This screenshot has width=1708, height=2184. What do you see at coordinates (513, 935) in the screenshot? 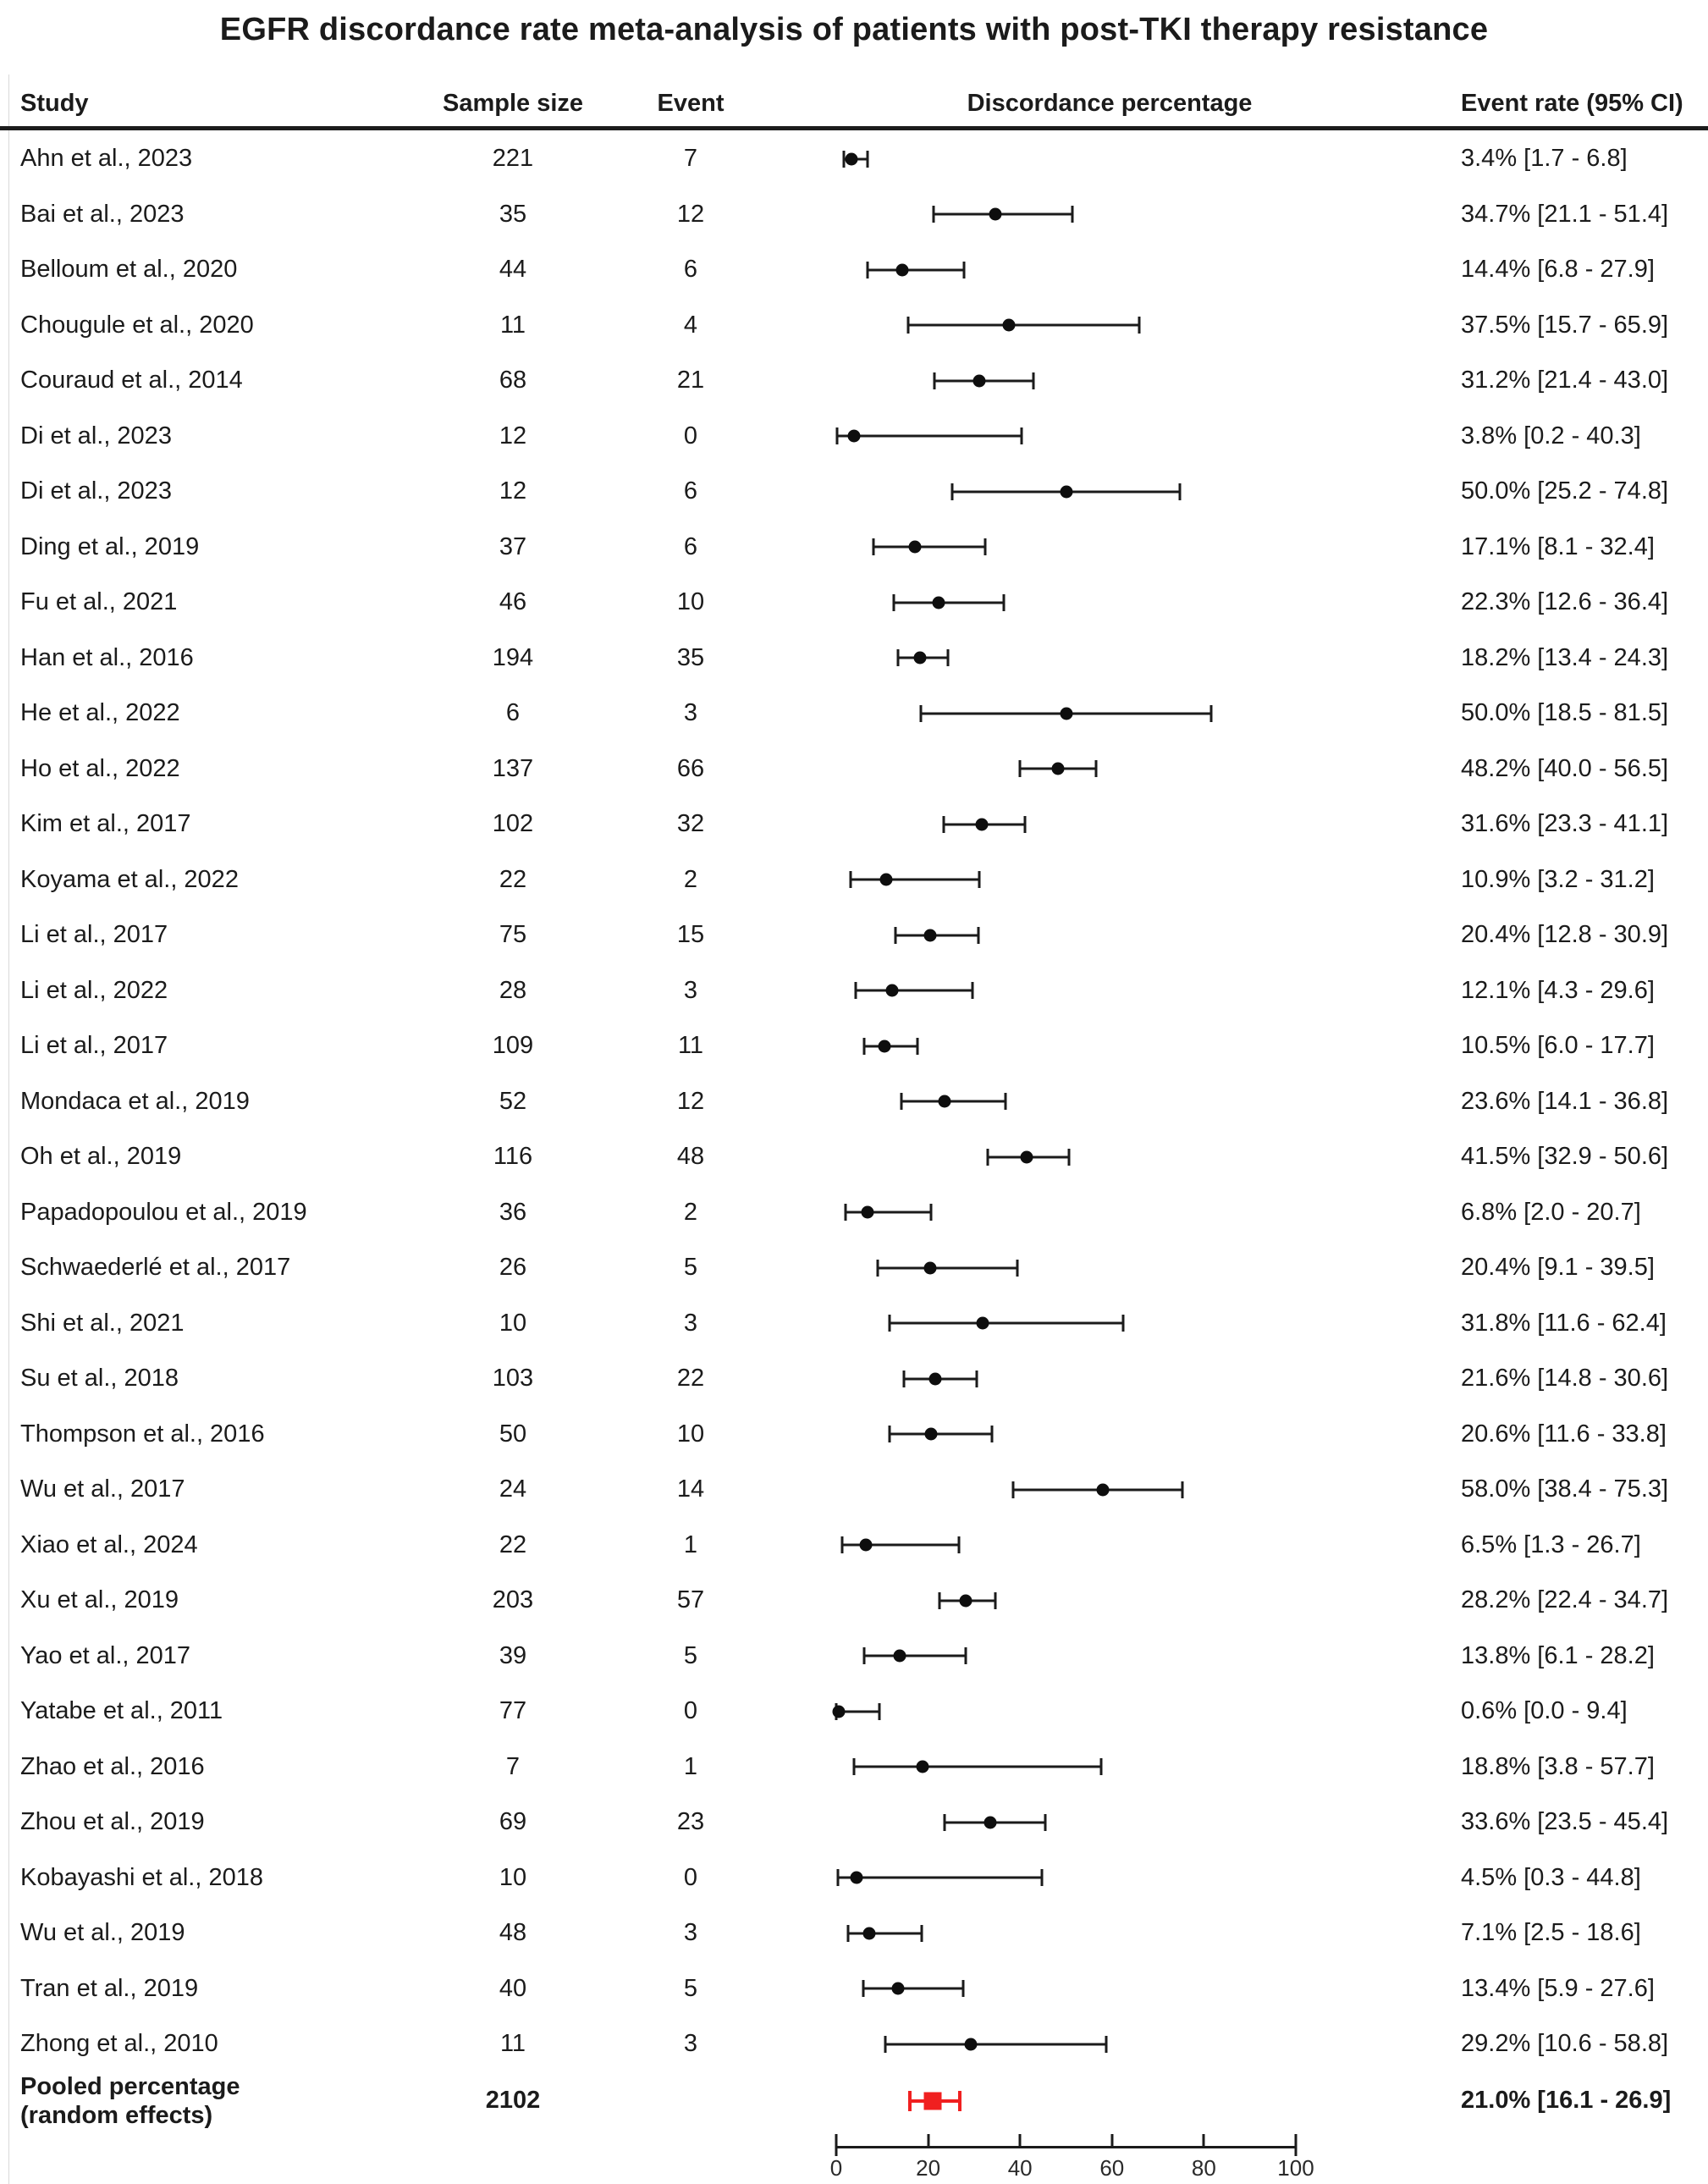
I see `sample-size-value: 75` at bounding box center [513, 935].